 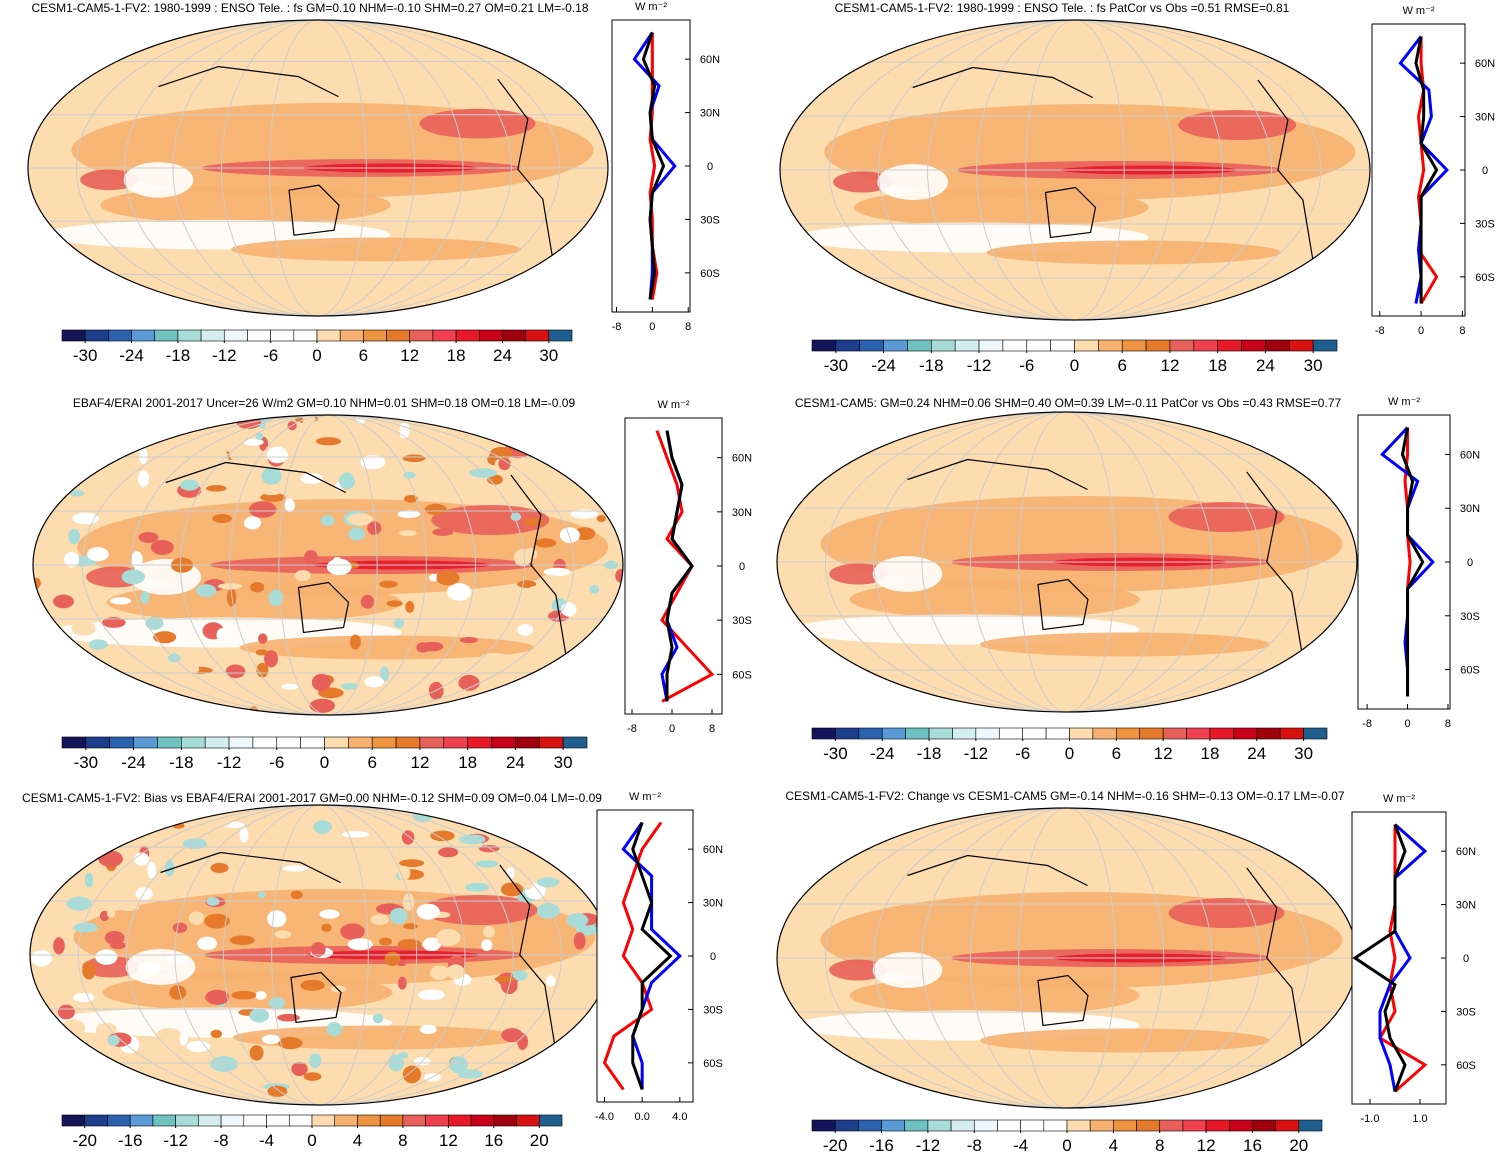 I want to click on colorbar-label: 16, so click(x=1252, y=1144).